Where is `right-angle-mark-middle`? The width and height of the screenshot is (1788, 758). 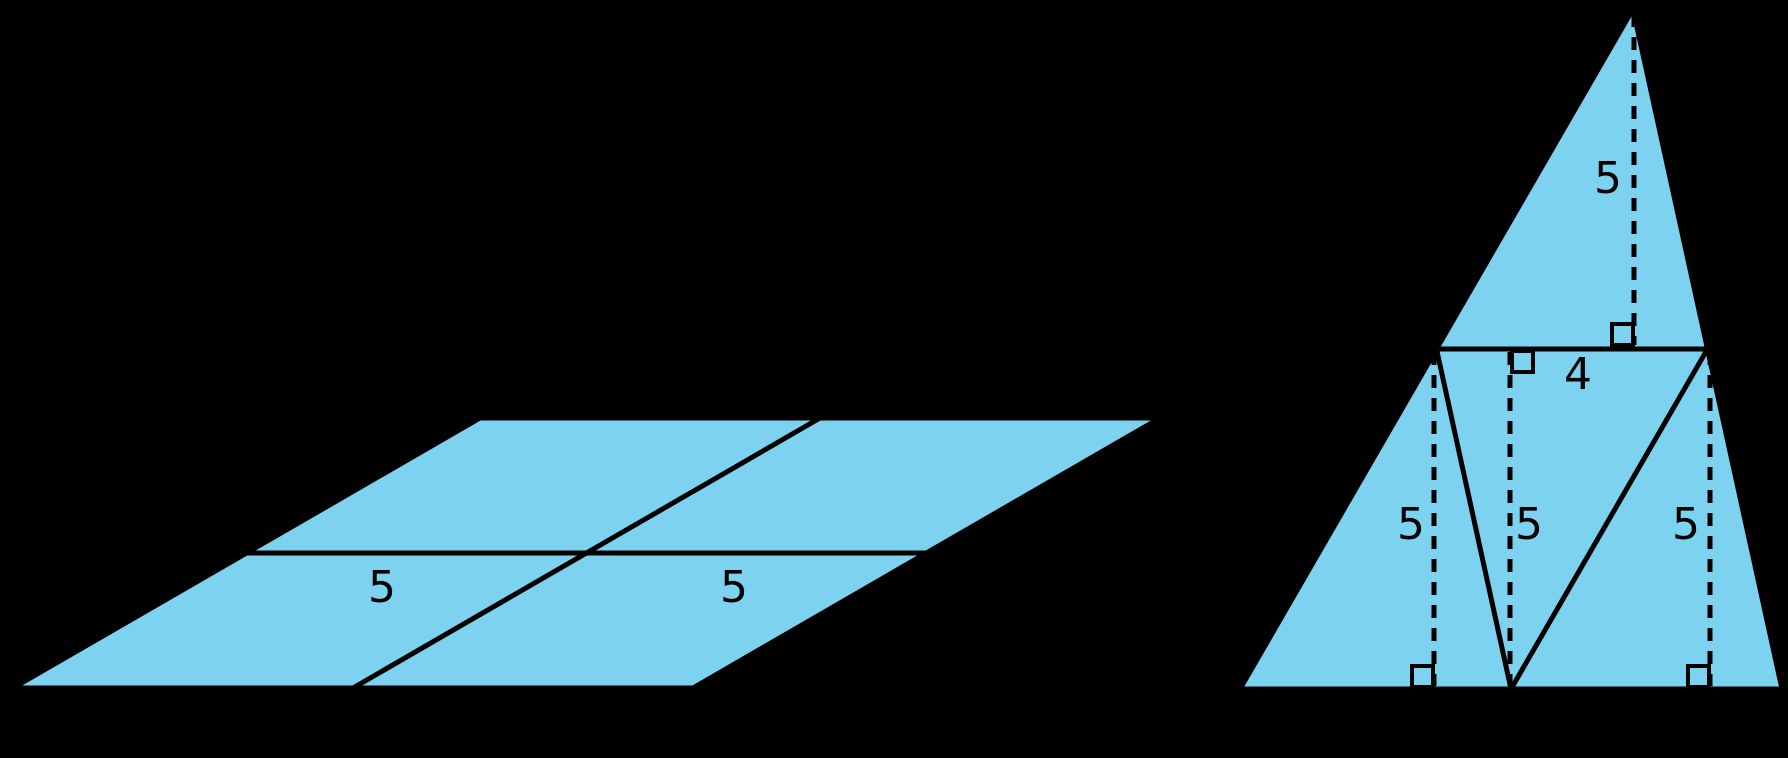
right-angle-mark-middle is located at coordinates (1522, 361).